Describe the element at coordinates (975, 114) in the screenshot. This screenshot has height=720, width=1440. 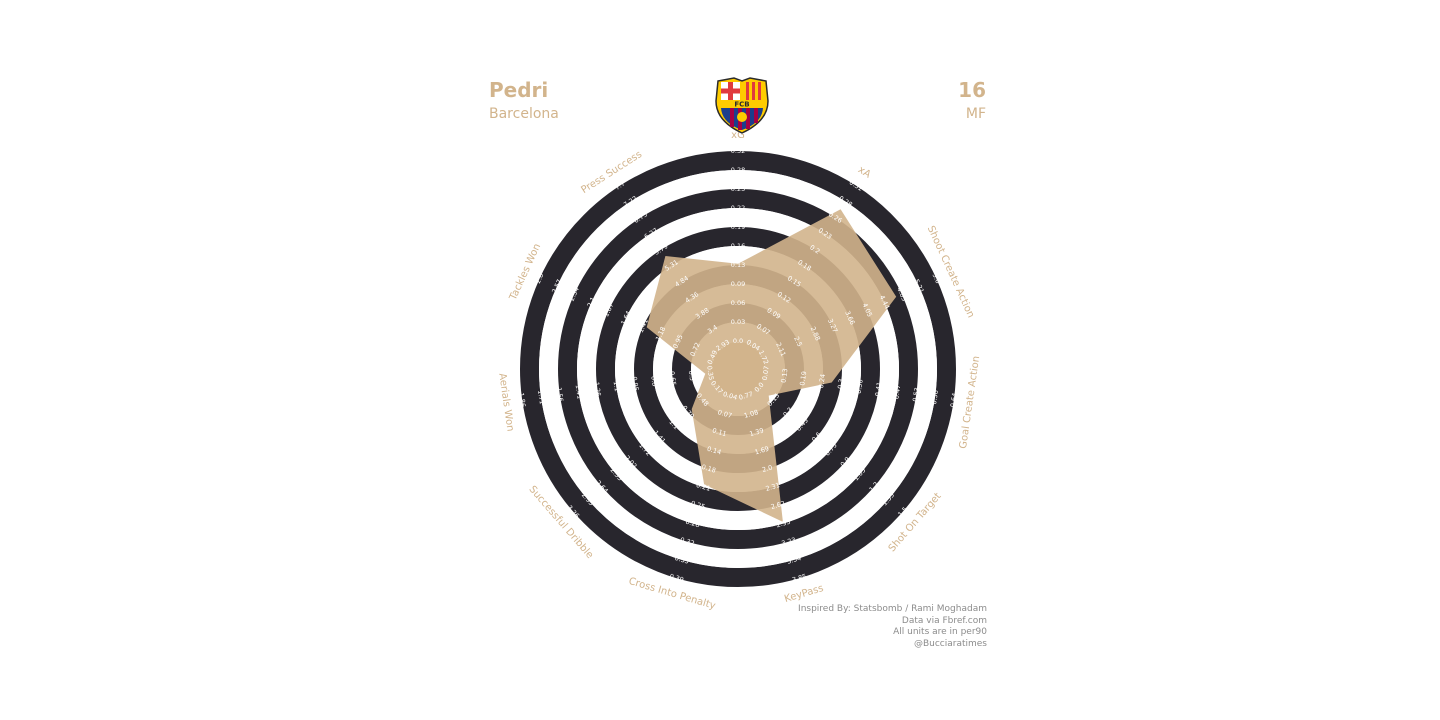
I see `player-position: MF` at that location.